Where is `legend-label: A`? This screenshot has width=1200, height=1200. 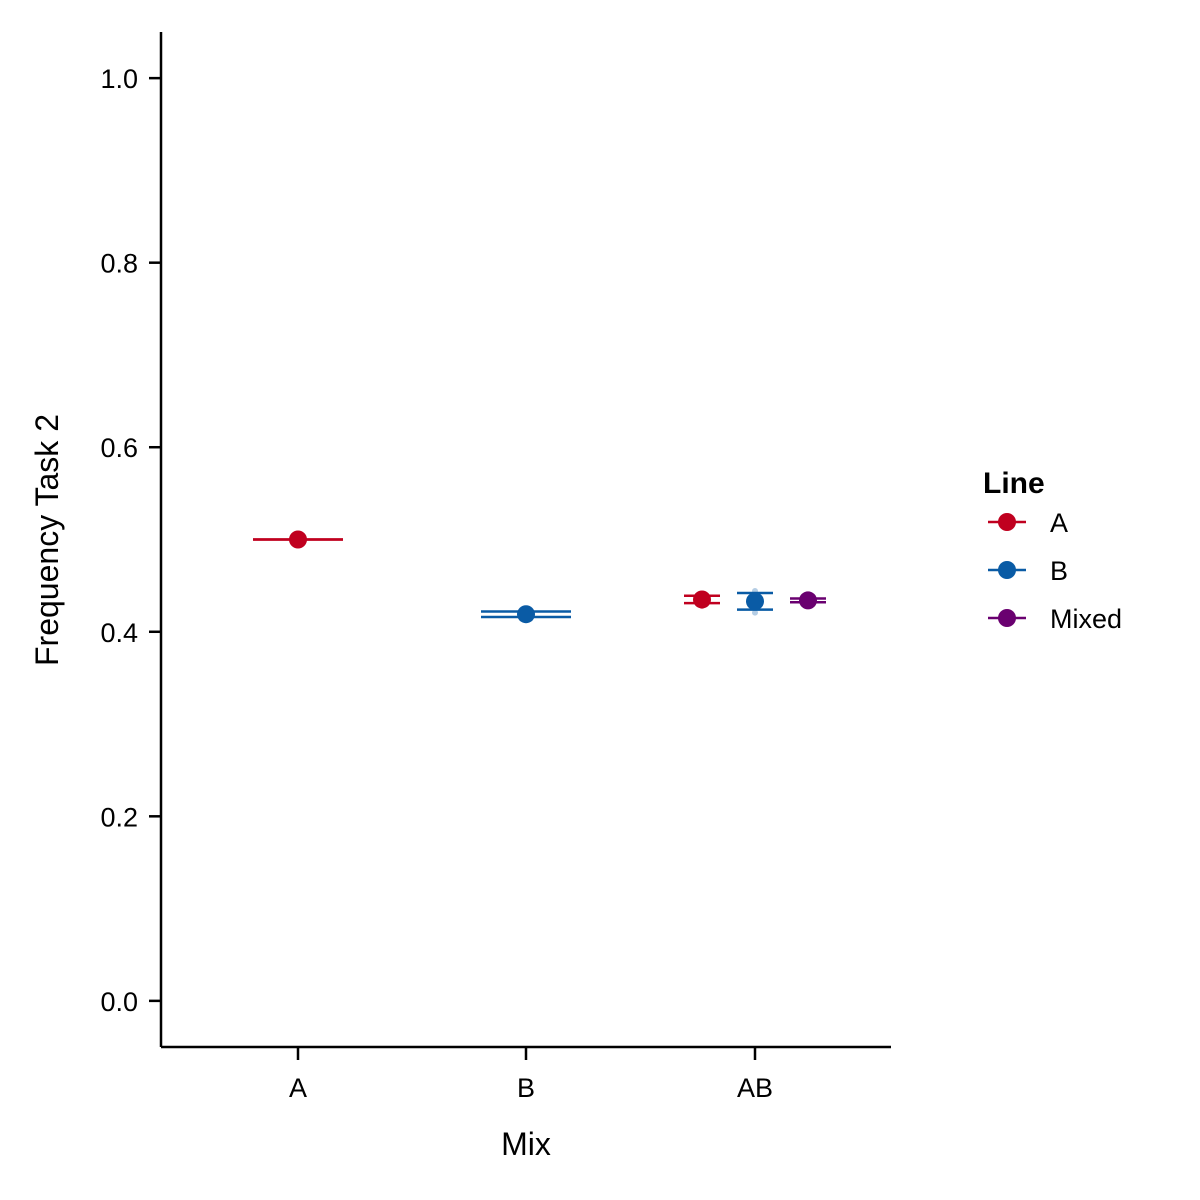 legend-label: A is located at coordinates (1059, 523).